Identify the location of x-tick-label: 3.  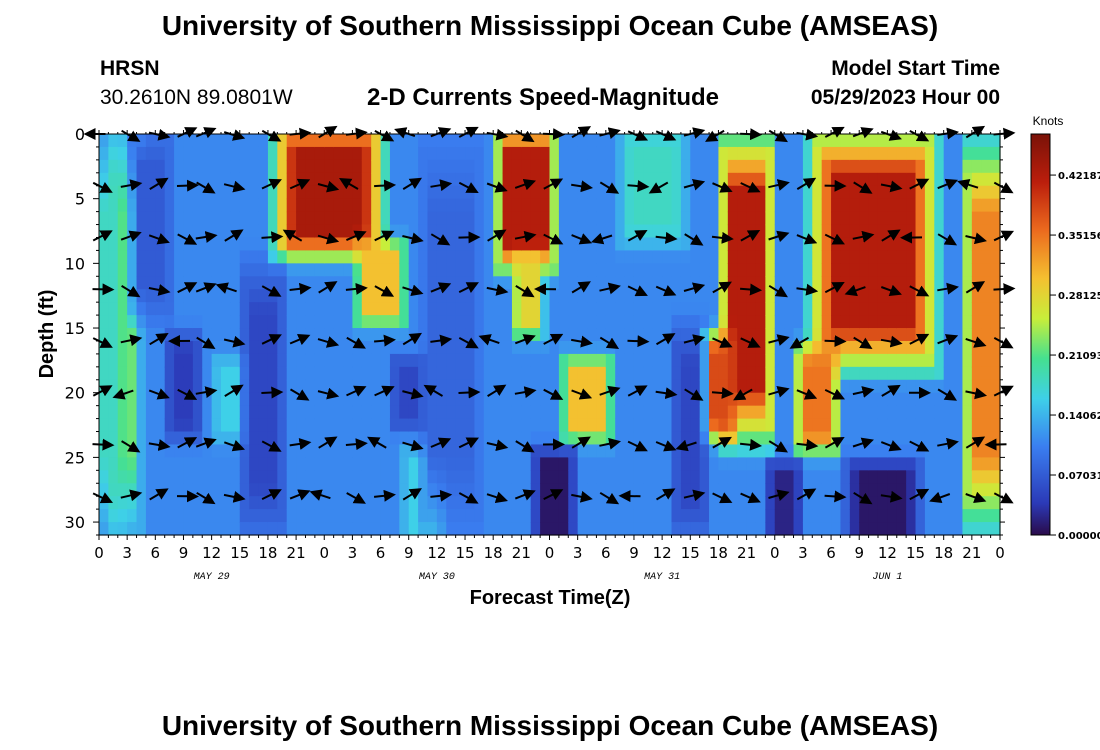
(353, 553).